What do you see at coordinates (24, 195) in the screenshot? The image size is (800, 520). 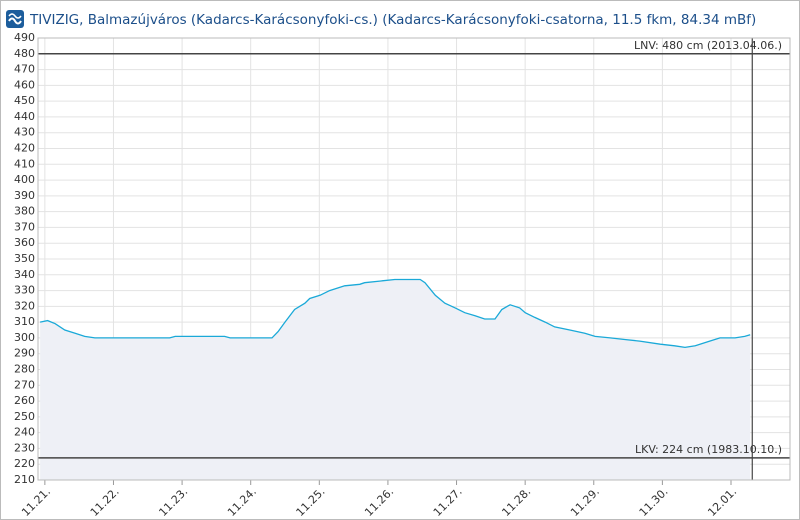 I see `y-tick-label: 390` at bounding box center [24, 195].